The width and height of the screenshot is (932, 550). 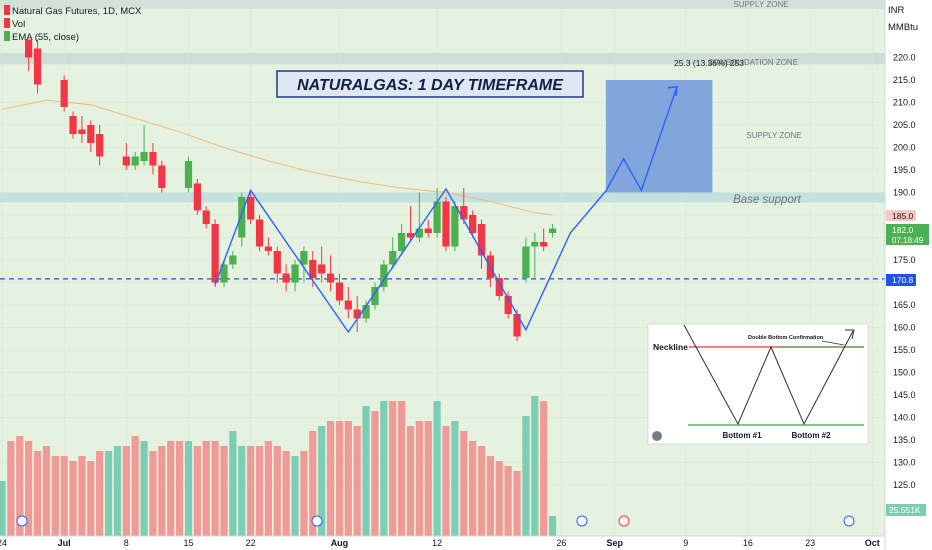 What do you see at coordinates (657, 436) in the screenshot?
I see `inset-watermark-icon` at bounding box center [657, 436].